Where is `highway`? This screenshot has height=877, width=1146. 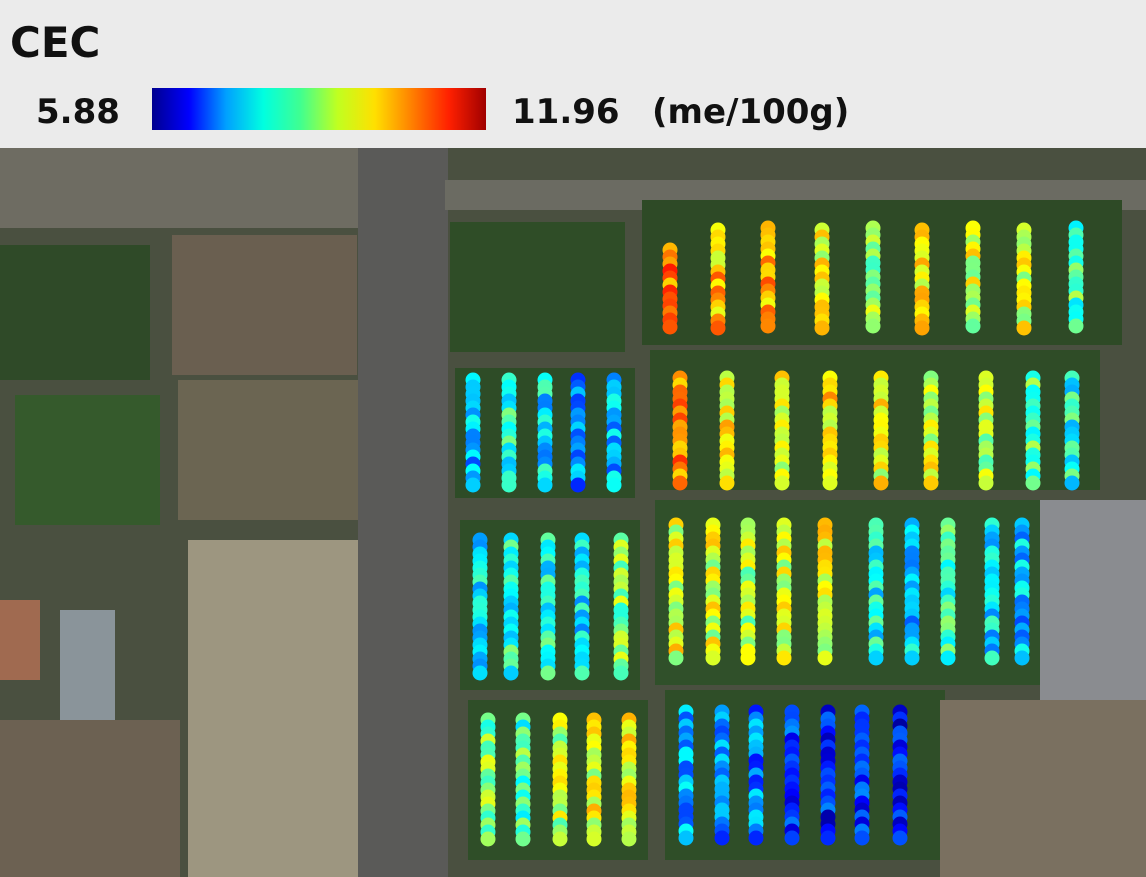 highway is located at coordinates (403, 512).